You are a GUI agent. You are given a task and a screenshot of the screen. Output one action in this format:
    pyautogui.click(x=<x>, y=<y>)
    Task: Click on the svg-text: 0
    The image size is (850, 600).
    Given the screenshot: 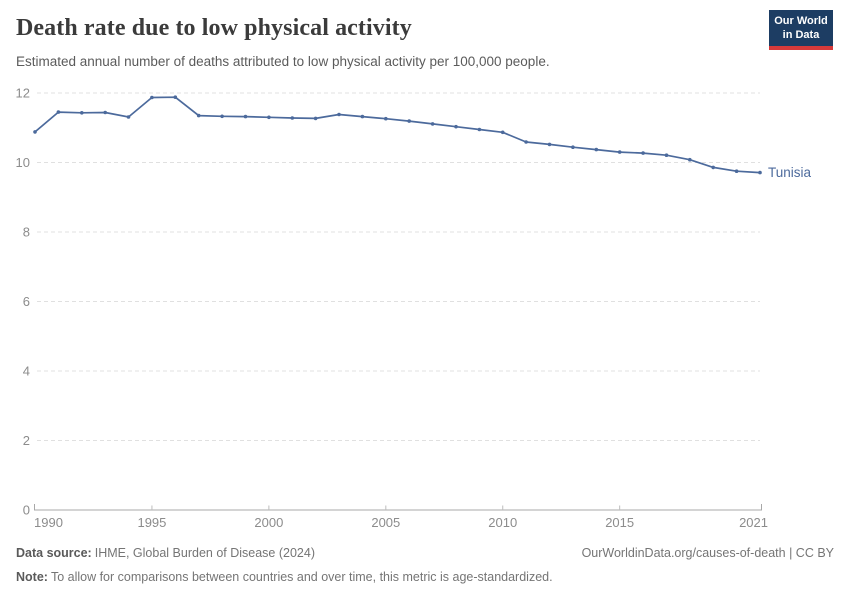 What is the action you would take?
    pyautogui.click(x=26, y=510)
    